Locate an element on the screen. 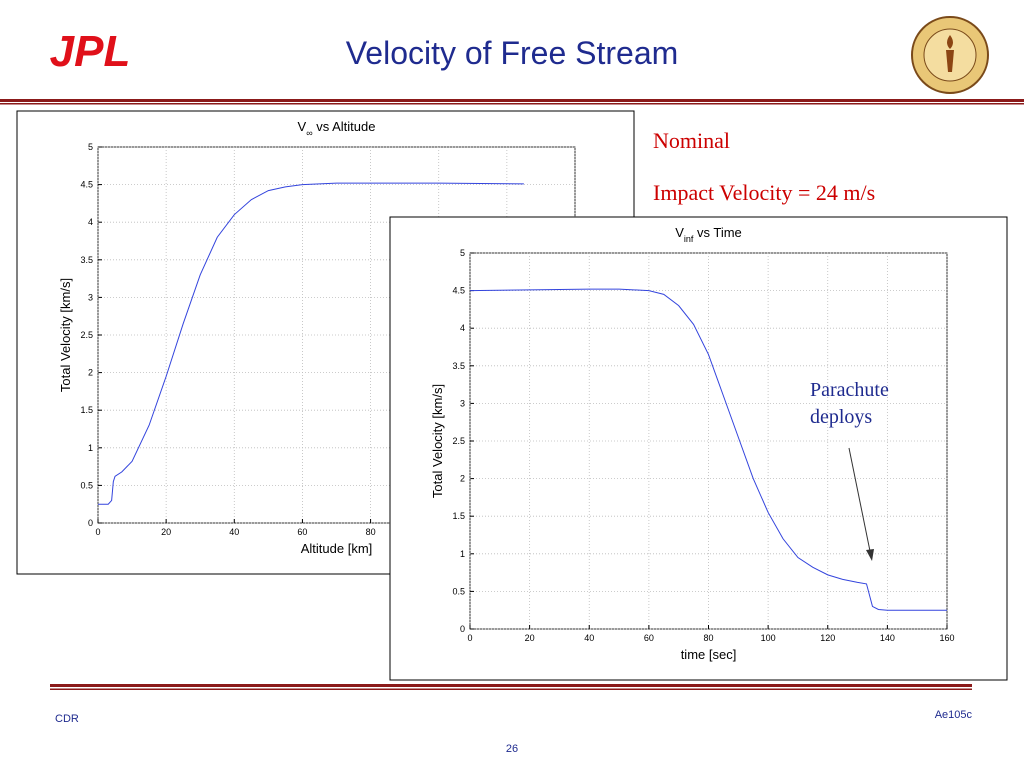 The image size is (1024, 768). x-tick-label: 100 is located at coordinates (768, 638).